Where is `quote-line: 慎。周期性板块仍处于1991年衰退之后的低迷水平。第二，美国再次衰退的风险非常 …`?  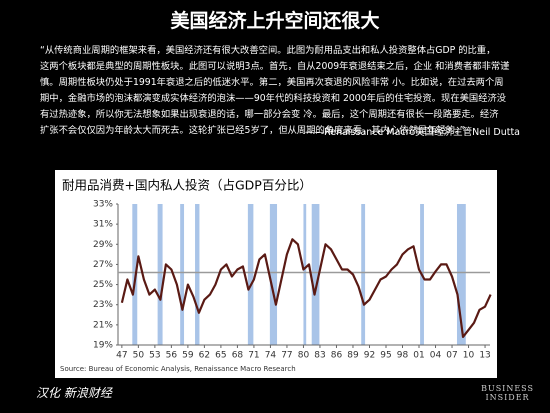 quote-line: 慎。周期性板块仍处于1991年衰退之后的低迷水平。第二，美国再次衰退的风险非常 … is located at coordinates (272, 82).